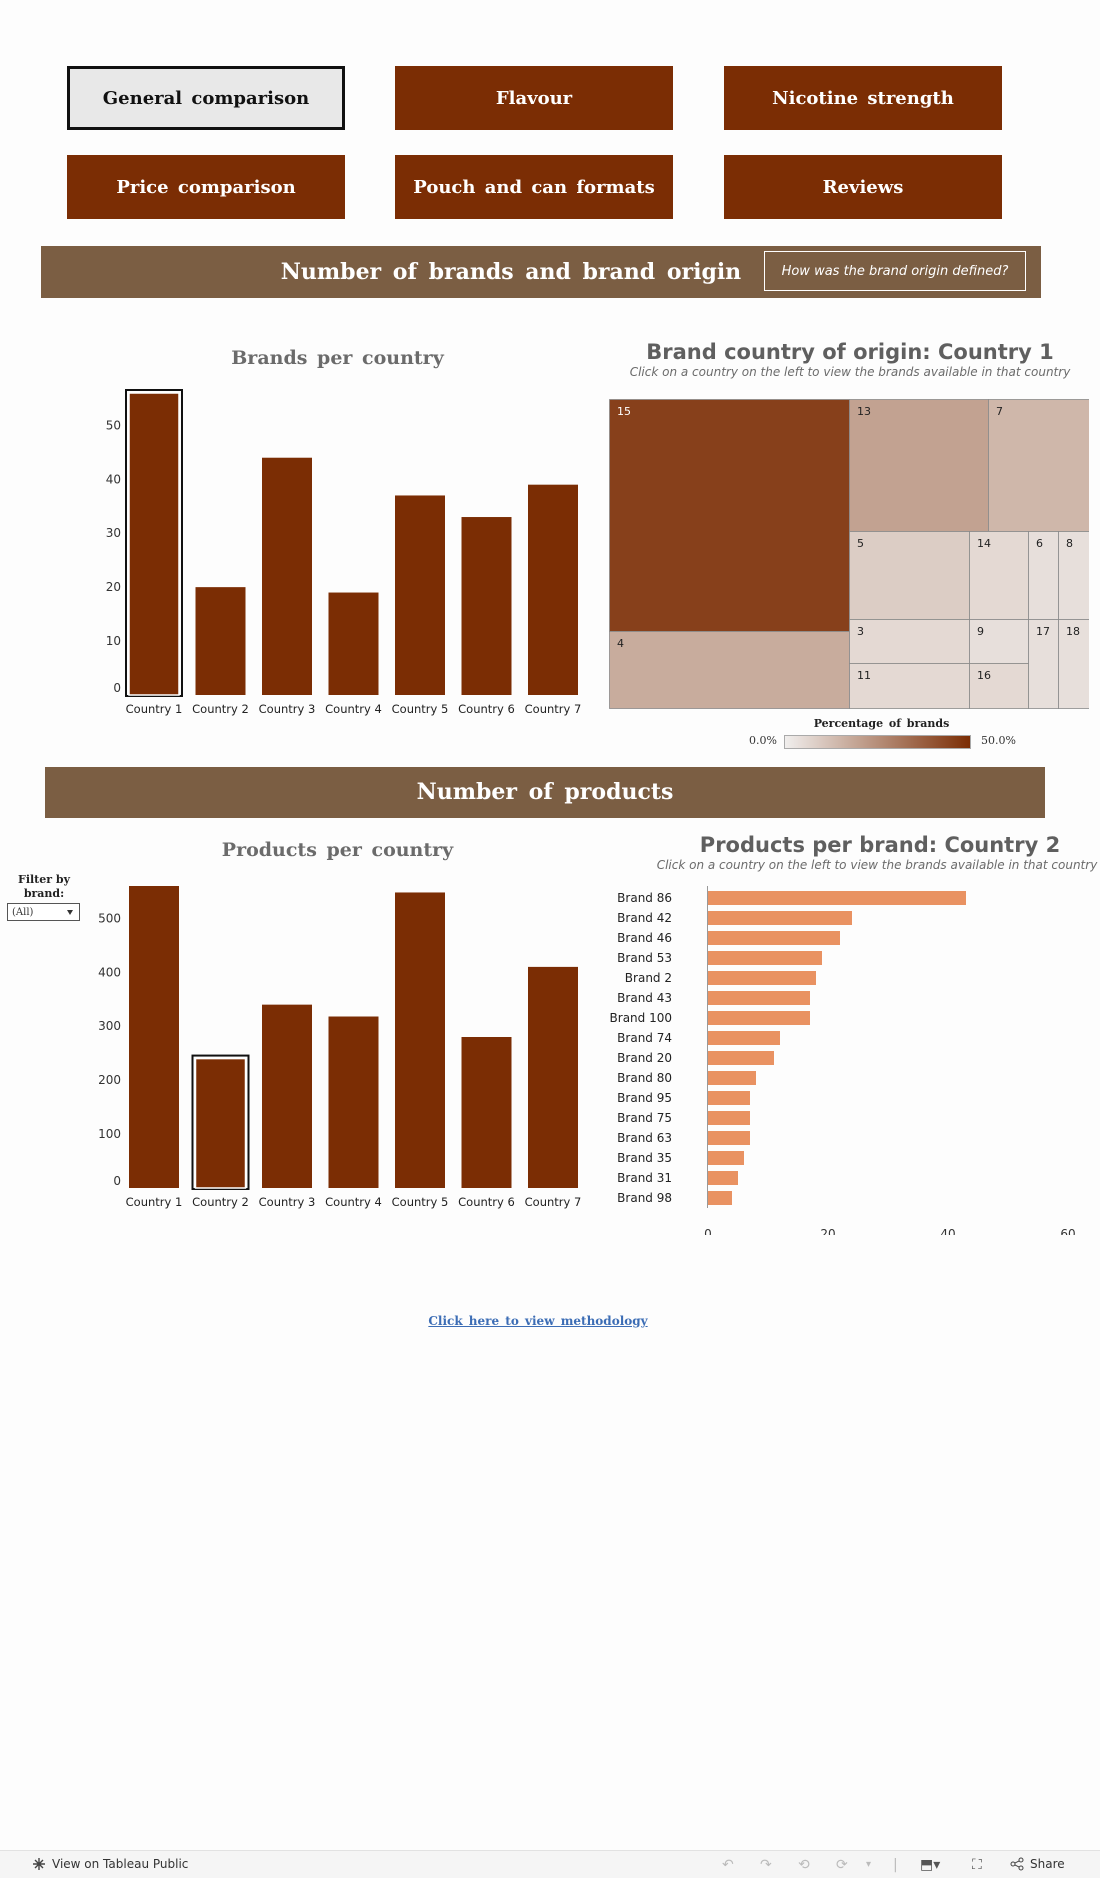  What do you see at coordinates (644, 1118) in the screenshot?
I see `brand-label: Brand 75` at bounding box center [644, 1118].